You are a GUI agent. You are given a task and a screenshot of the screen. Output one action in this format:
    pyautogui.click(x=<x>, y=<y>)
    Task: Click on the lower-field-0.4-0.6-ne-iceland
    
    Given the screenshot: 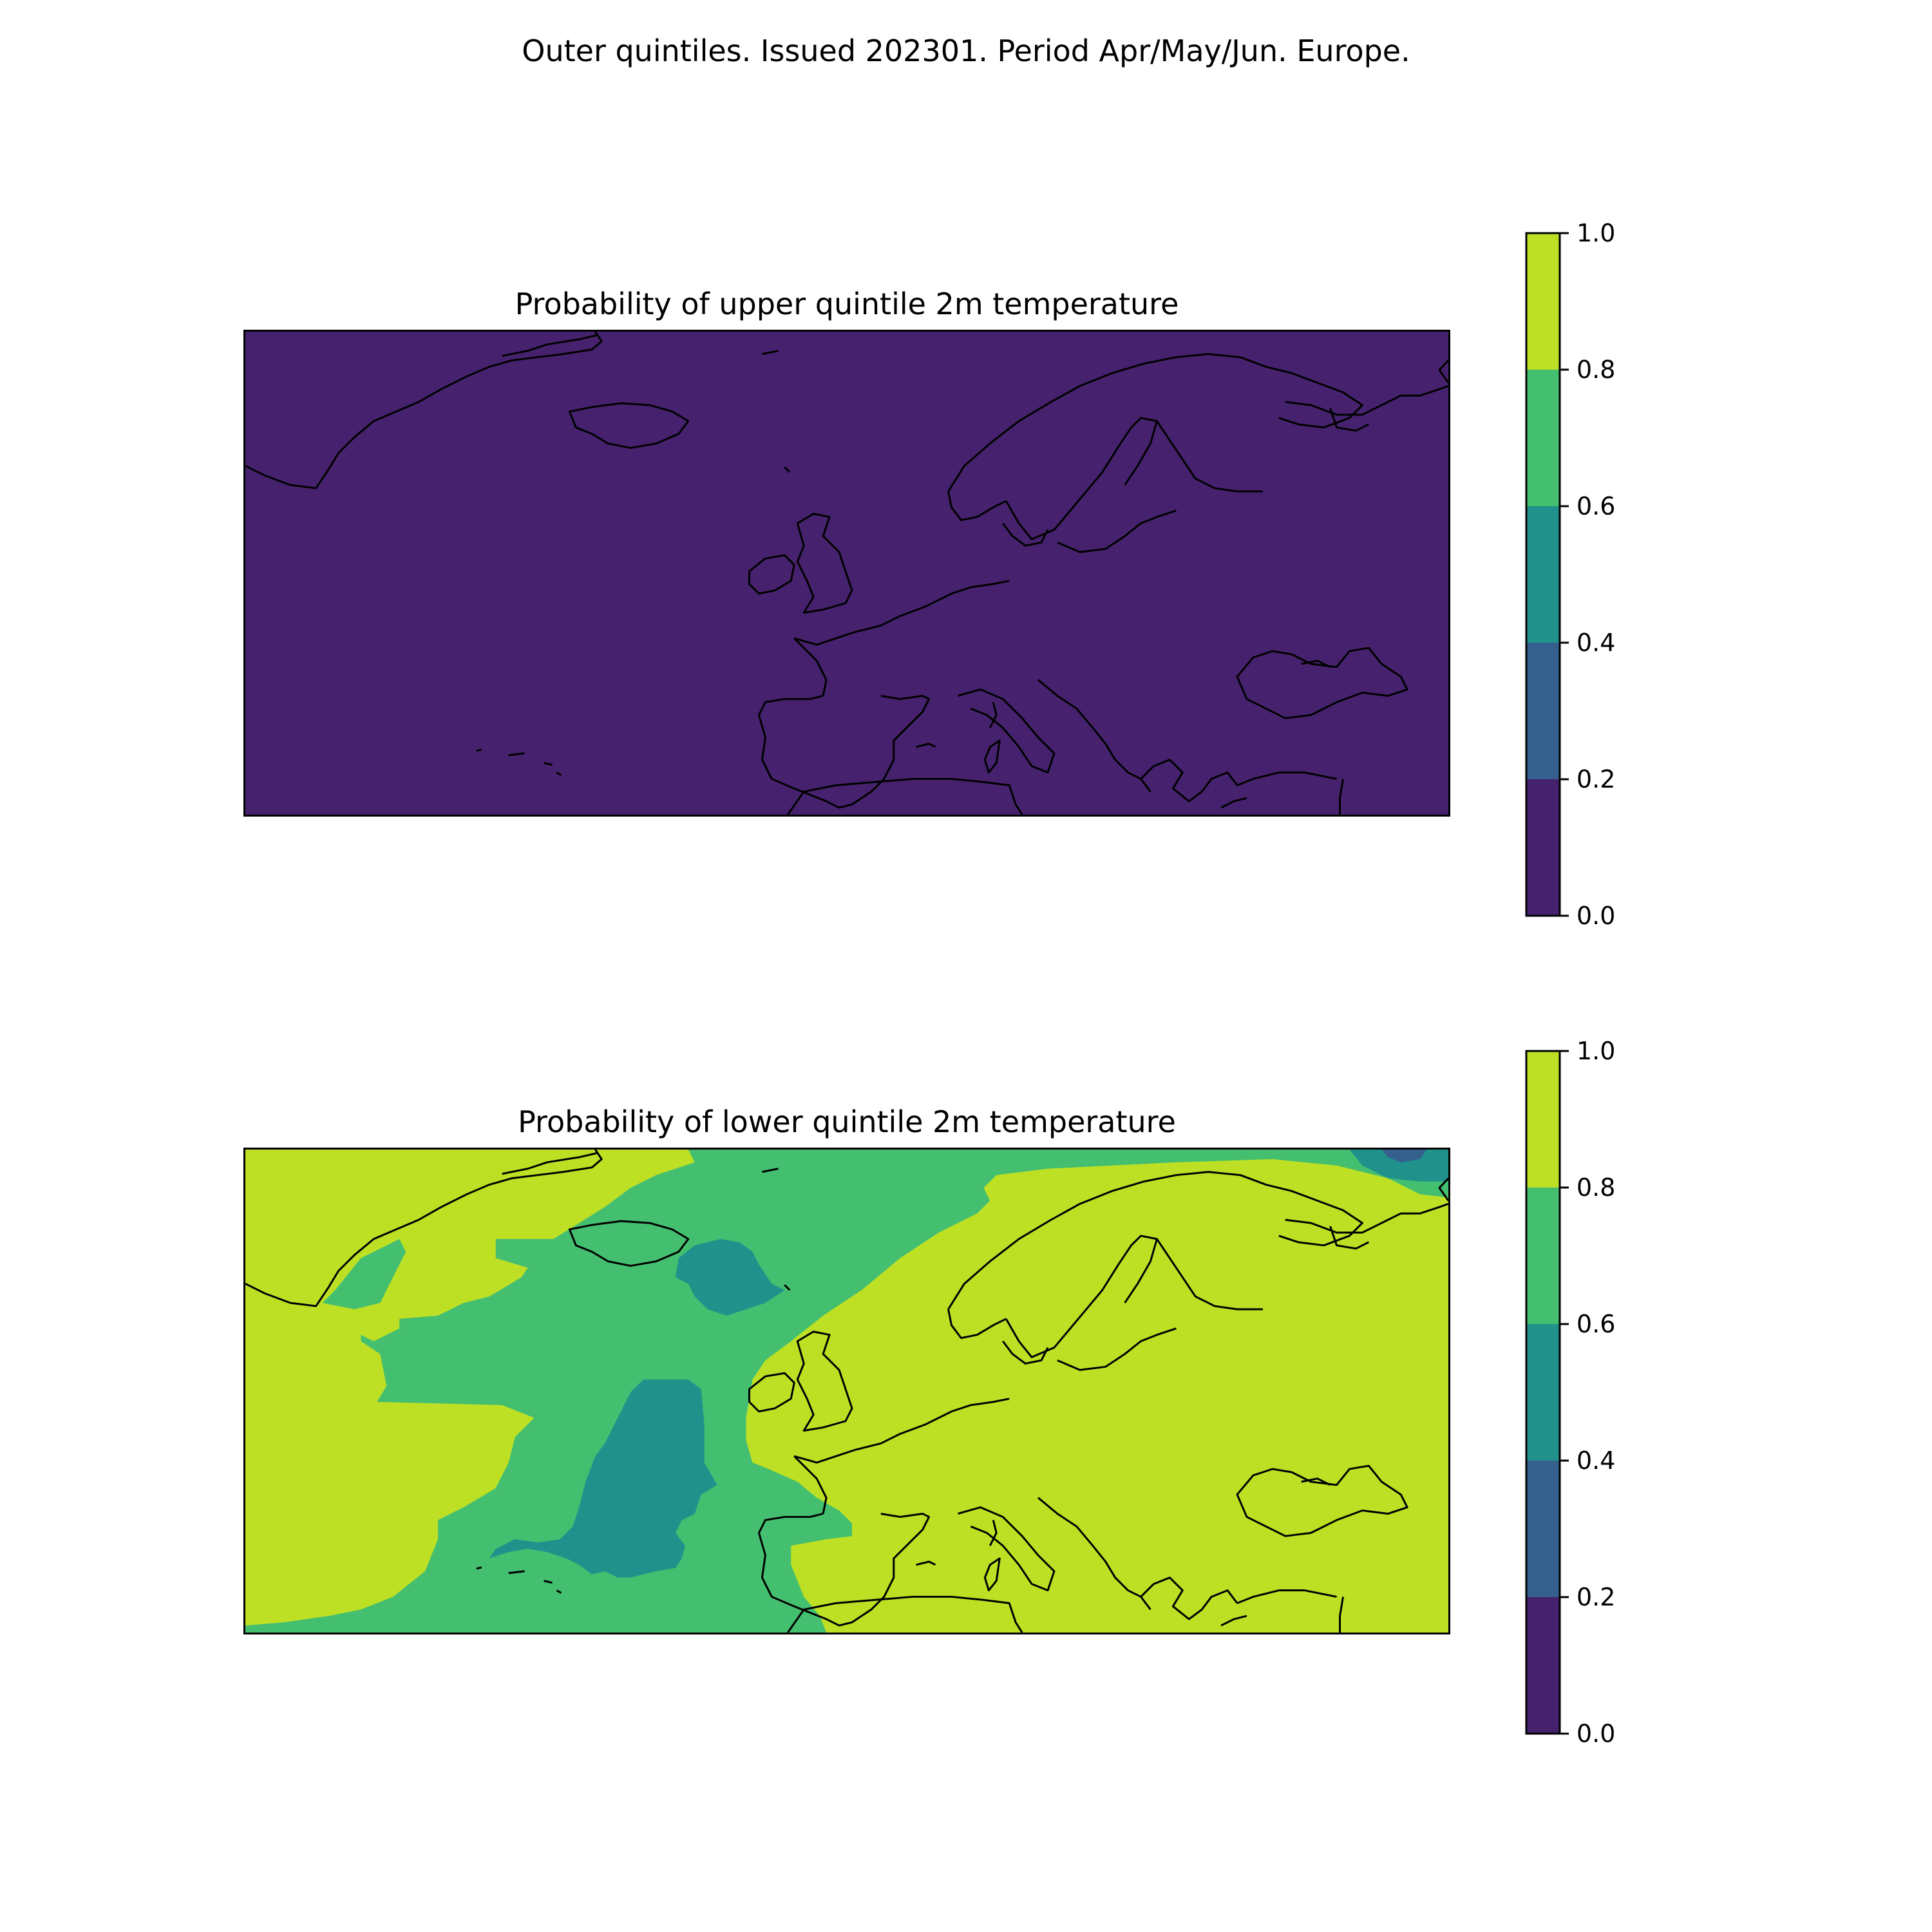 What is the action you would take?
    pyautogui.click(x=730, y=1277)
    